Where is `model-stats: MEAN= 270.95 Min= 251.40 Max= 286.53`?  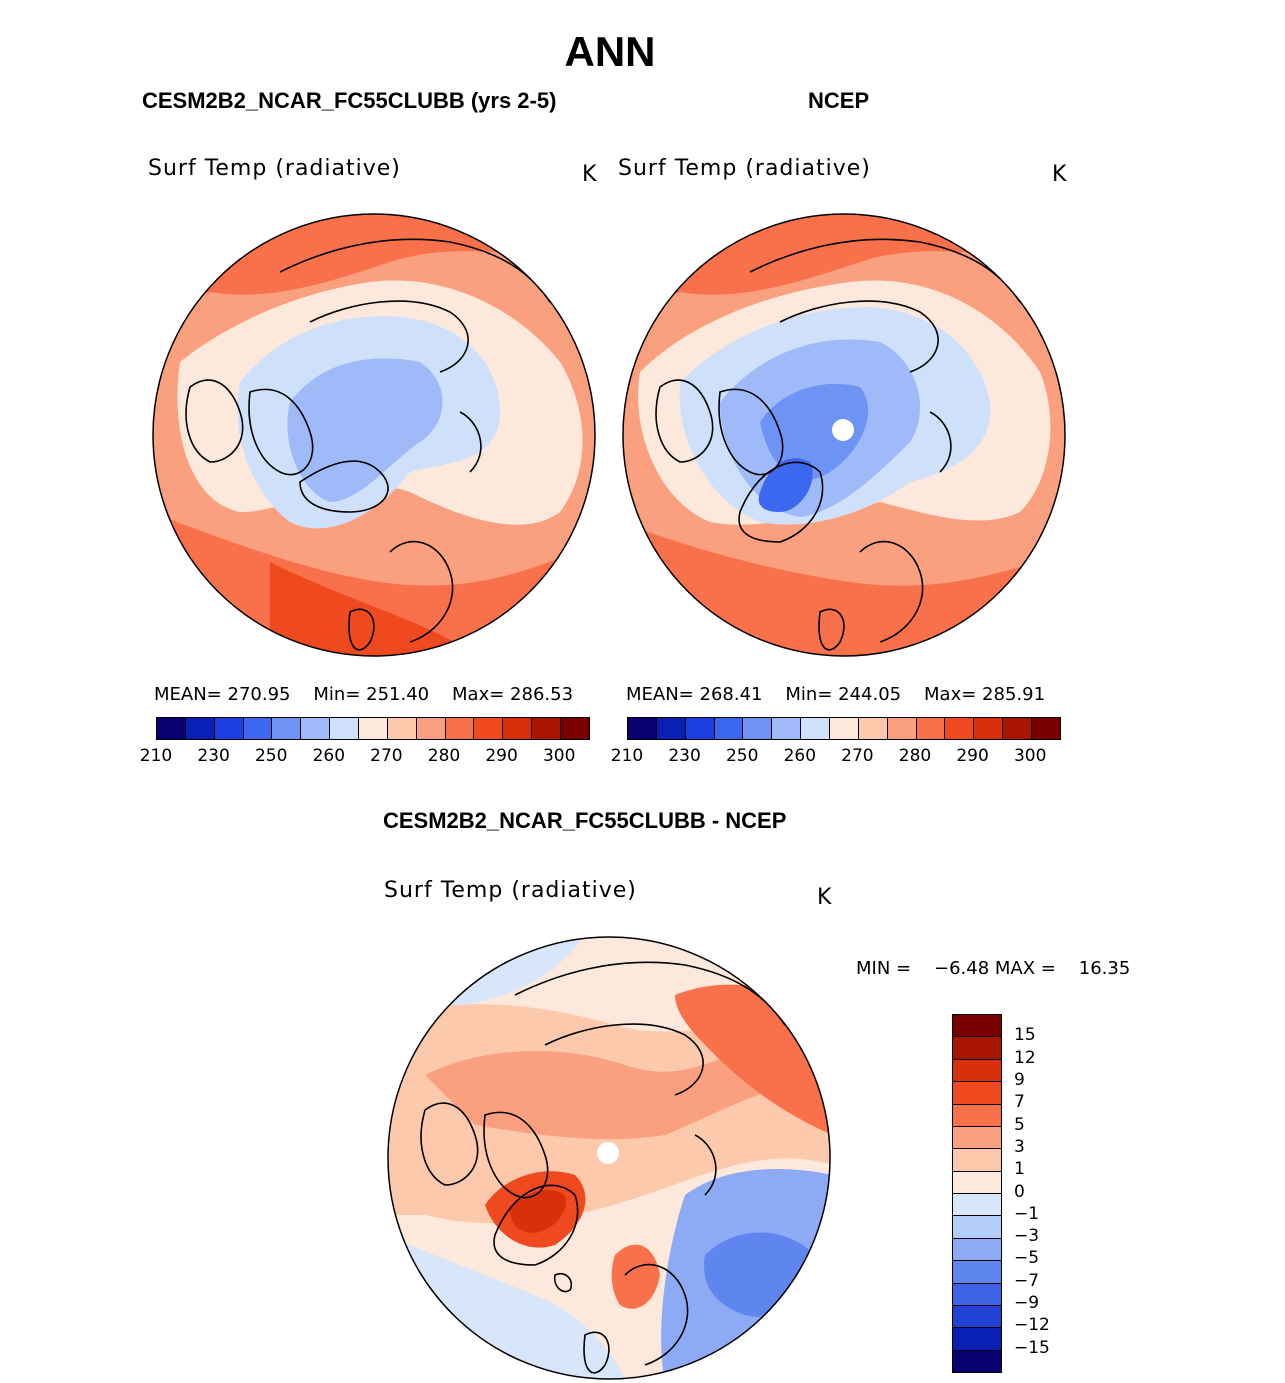
model-stats: MEAN= 270.95 Min= 251.40 Max= 286.53 is located at coordinates (363, 694).